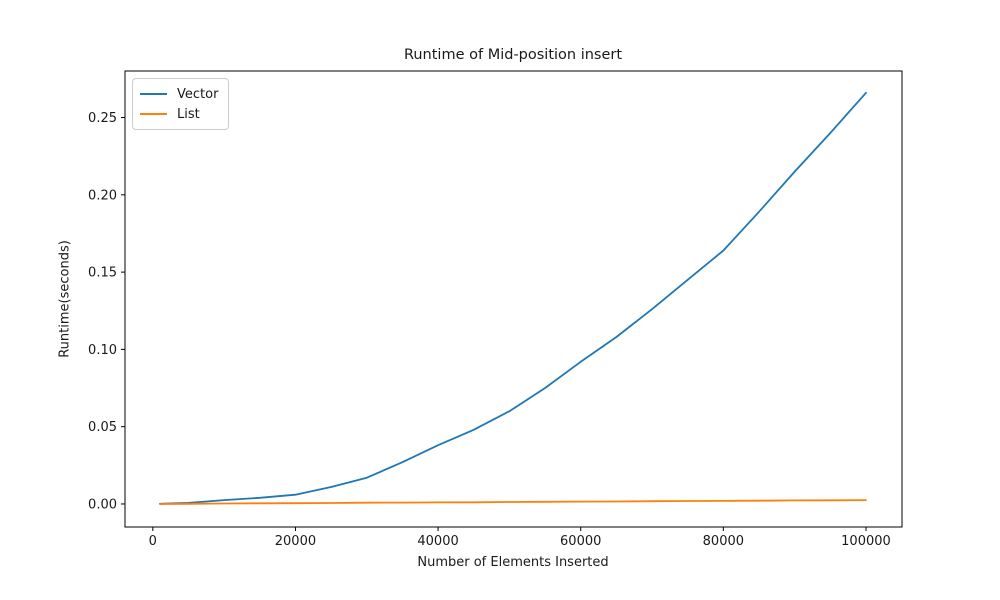  I want to click on legend-item: Vector, so click(179, 94).